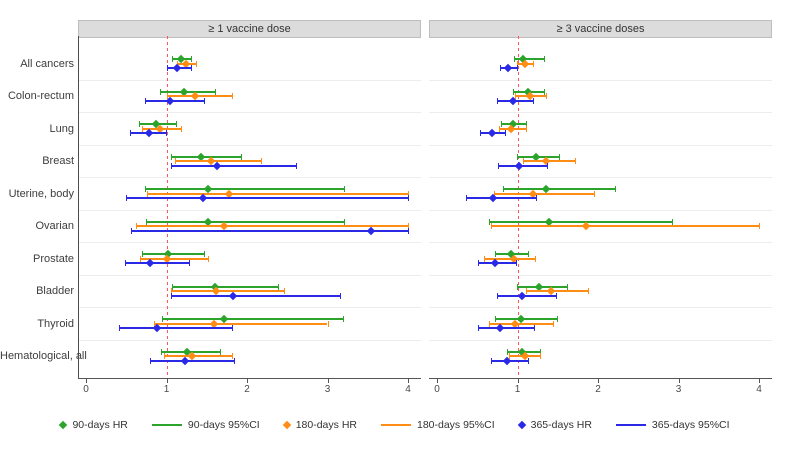 The image size is (790, 450). I want to click on category-label: Prostate, so click(53, 258).